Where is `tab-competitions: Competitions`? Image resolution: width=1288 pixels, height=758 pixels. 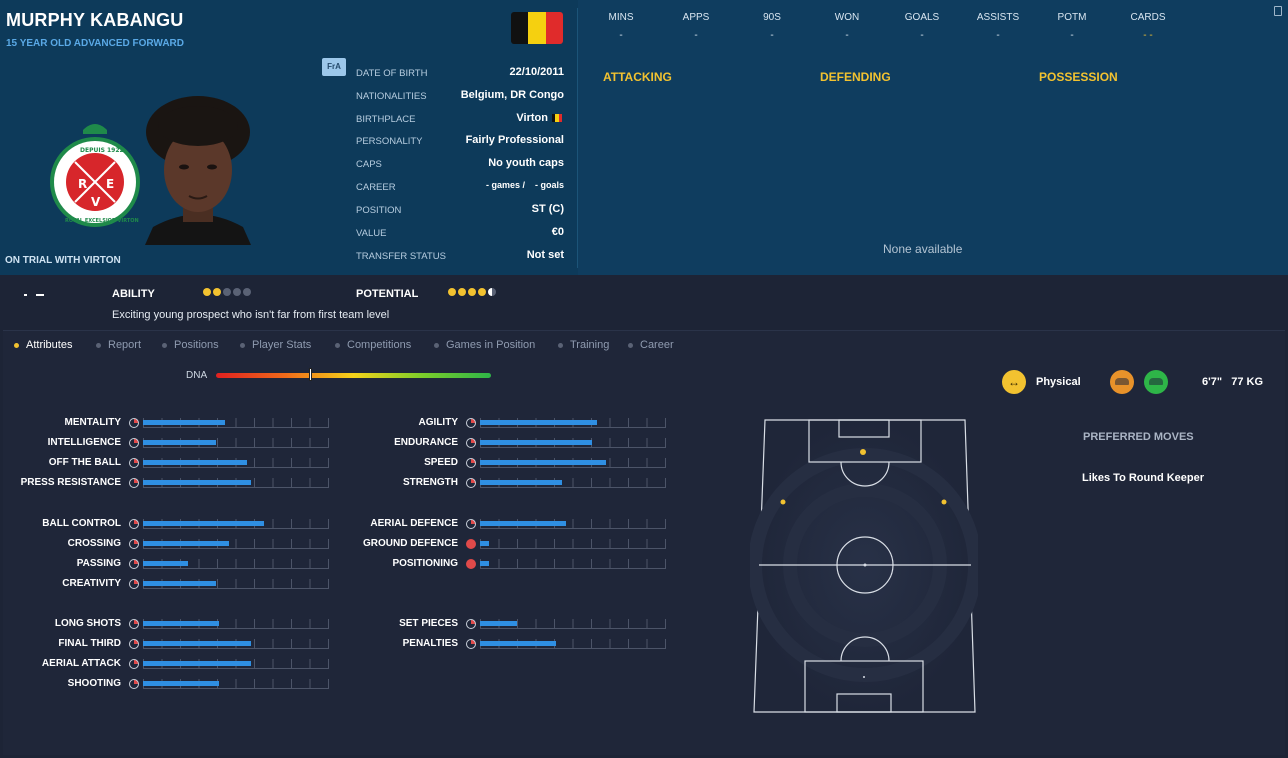
tab-competitions: Competitions is located at coordinates (373, 345).